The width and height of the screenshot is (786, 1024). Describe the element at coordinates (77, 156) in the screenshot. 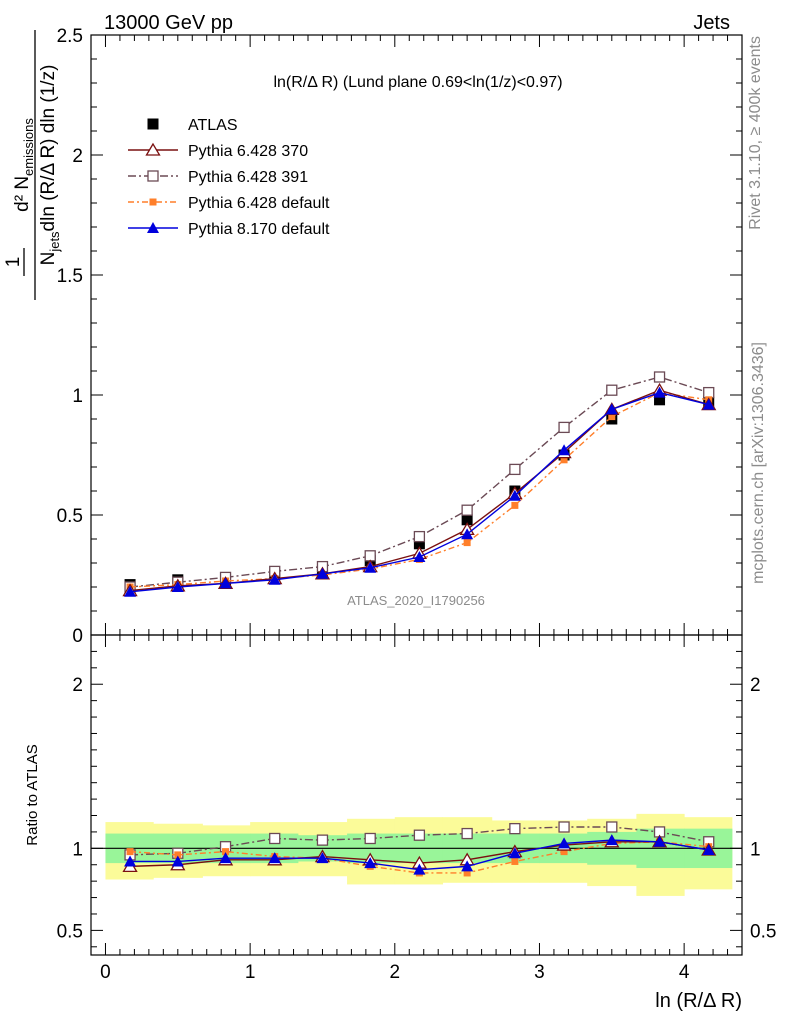

I see `main-y-tick-label: 2` at that location.